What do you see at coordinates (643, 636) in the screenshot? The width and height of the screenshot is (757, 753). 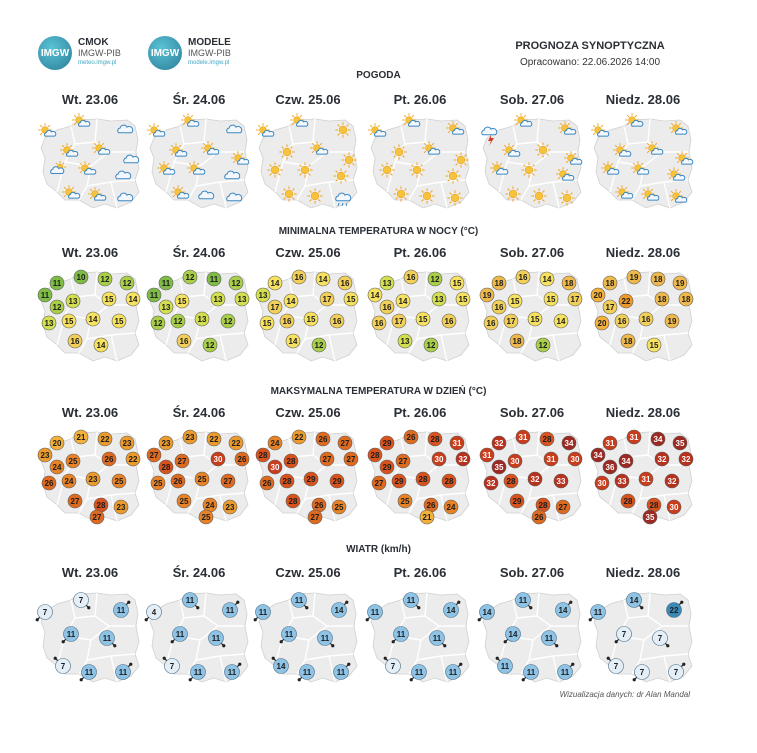 I see `wind-map: 11 14 22 7 7 7 7 7` at bounding box center [643, 636].